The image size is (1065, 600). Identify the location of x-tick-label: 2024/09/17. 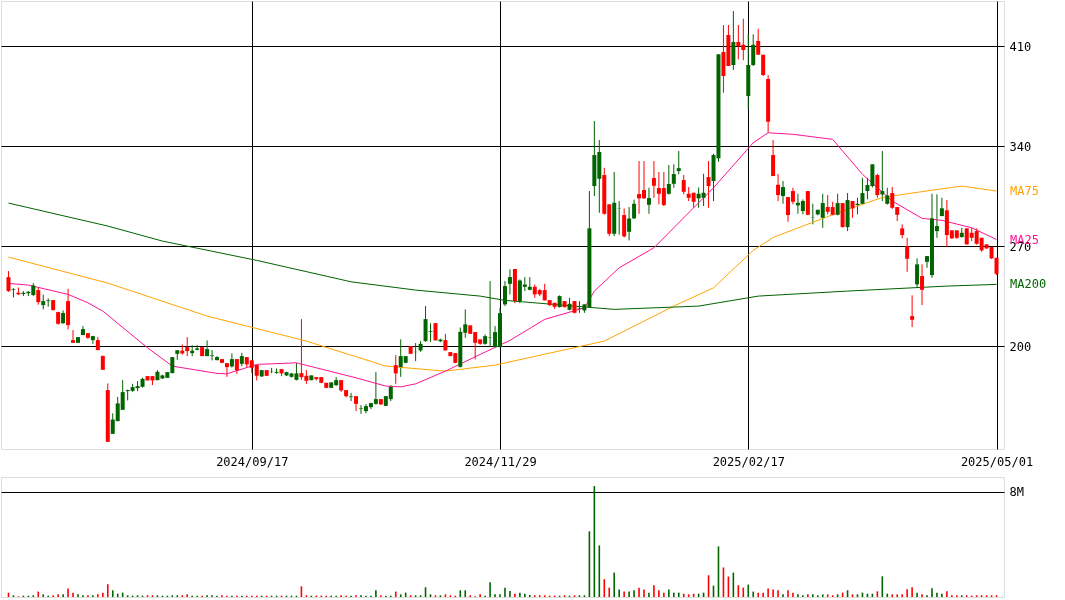
(252, 461).